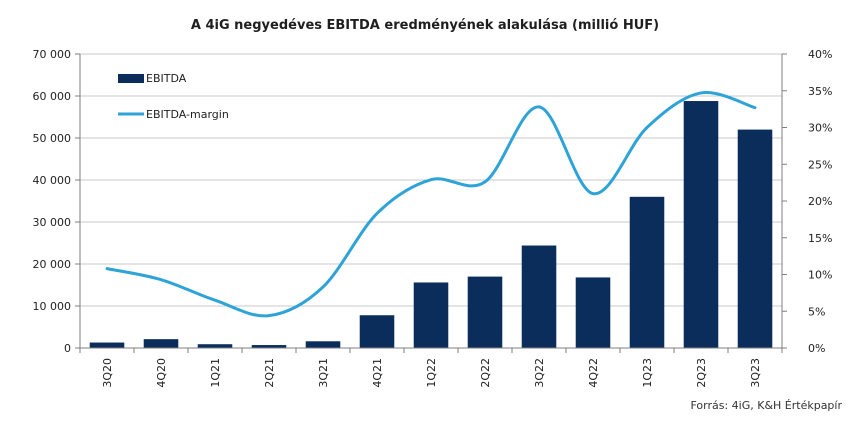 The height and width of the screenshot is (421, 850). Describe the element at coordinates (107, 345) in the screenshot. I see `bar-3Q20` at that location.